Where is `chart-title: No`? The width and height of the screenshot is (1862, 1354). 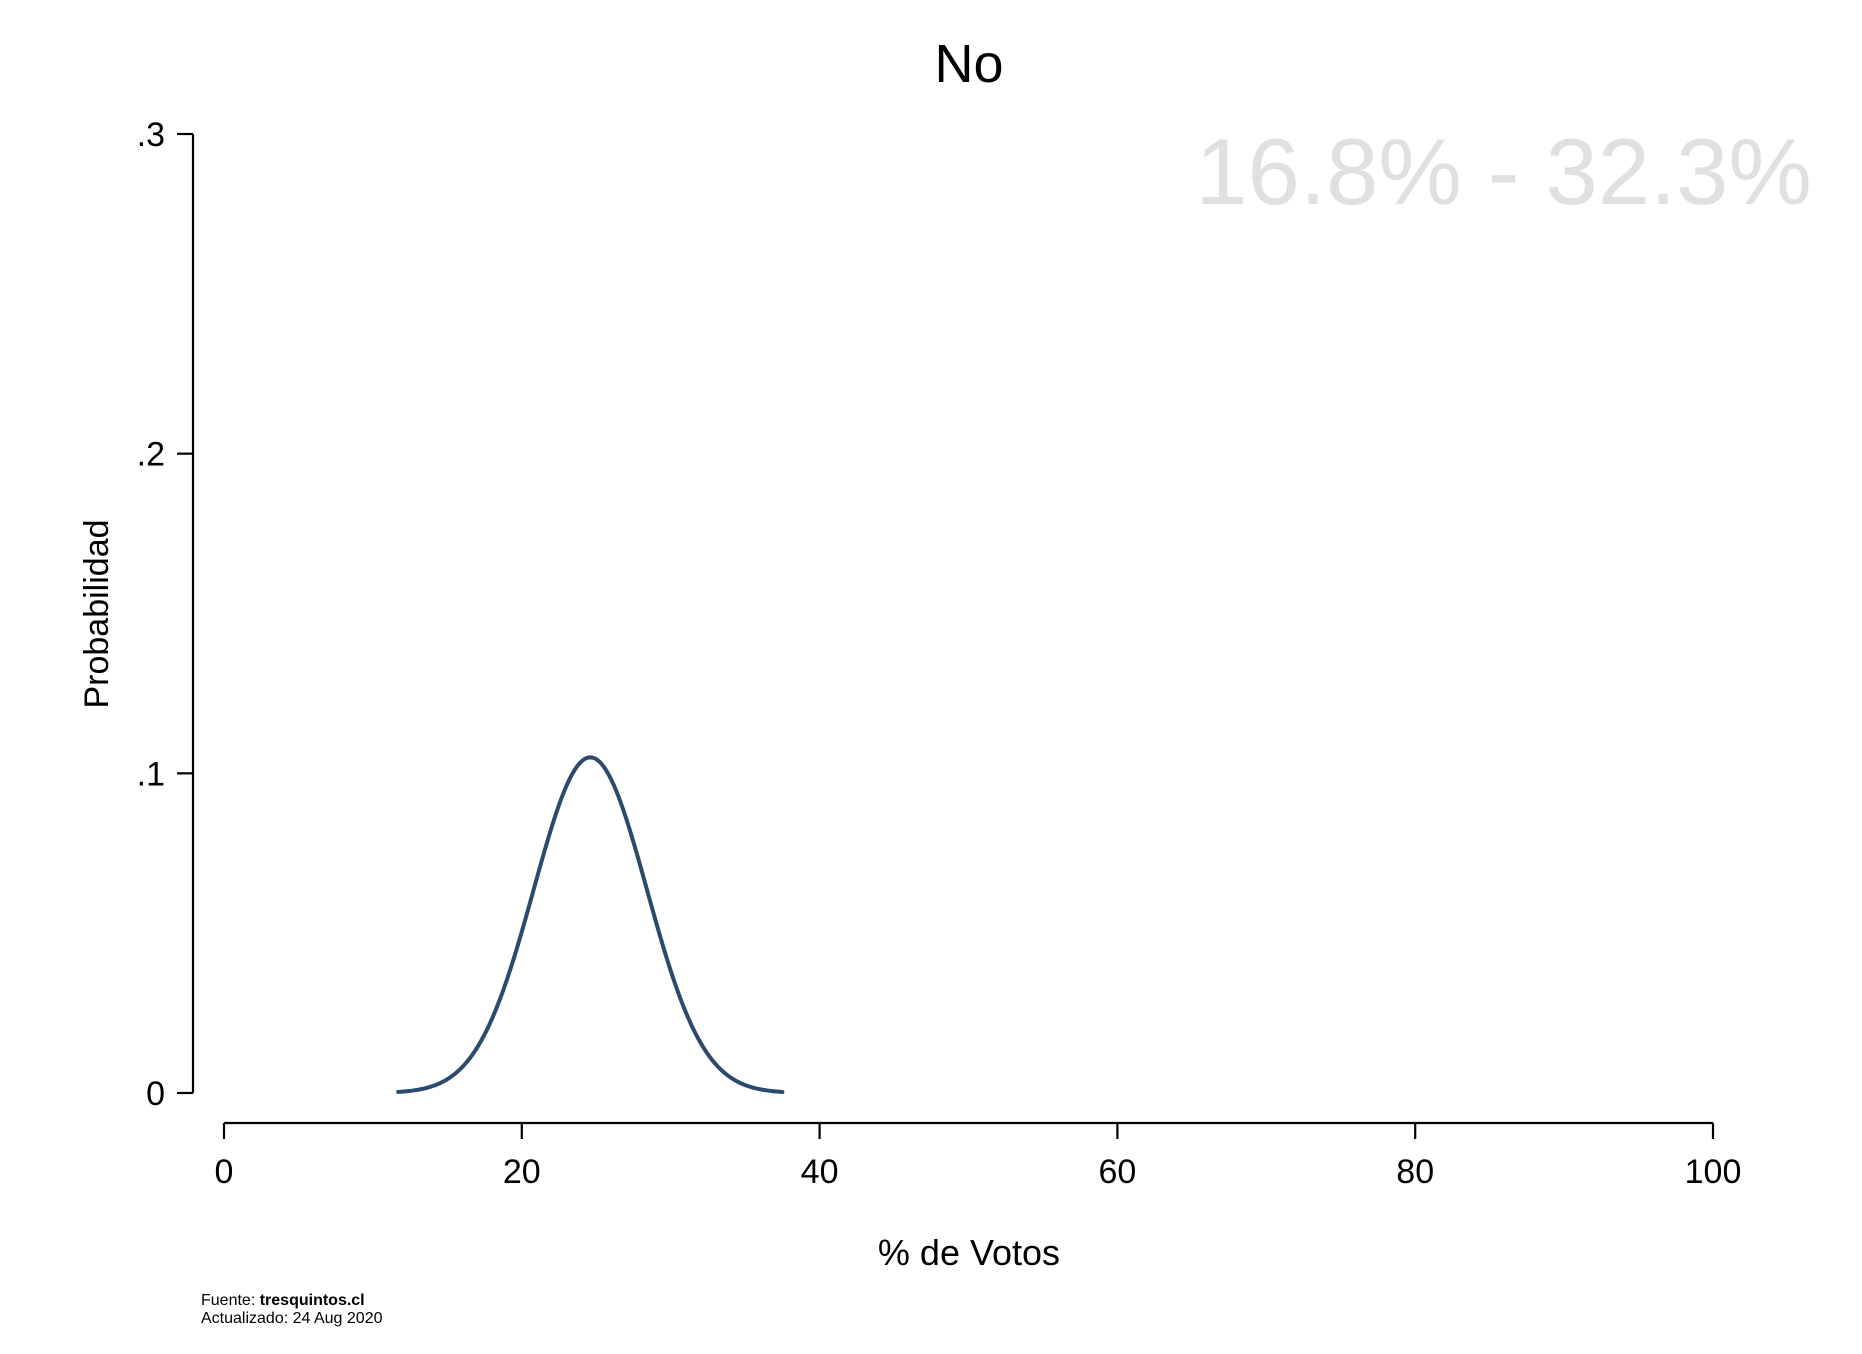 chart-title: No is located at coordinates (968, 64).